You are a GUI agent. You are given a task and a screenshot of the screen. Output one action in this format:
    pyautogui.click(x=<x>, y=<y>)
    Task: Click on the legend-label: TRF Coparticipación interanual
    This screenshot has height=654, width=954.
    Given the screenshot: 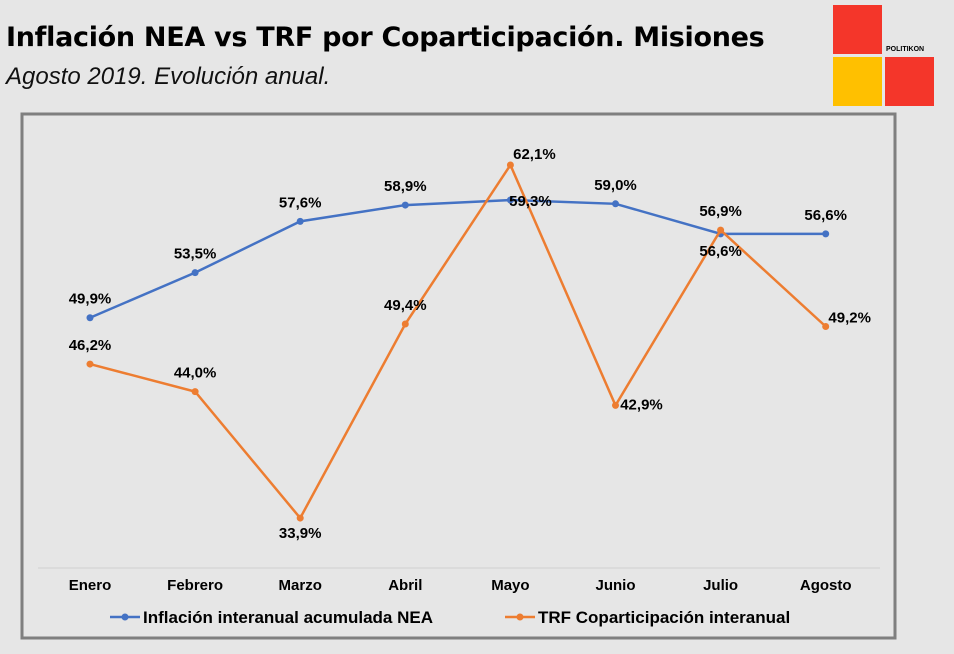 What is the action you would take?
    pyautogui.click(x=664, y=617)
    